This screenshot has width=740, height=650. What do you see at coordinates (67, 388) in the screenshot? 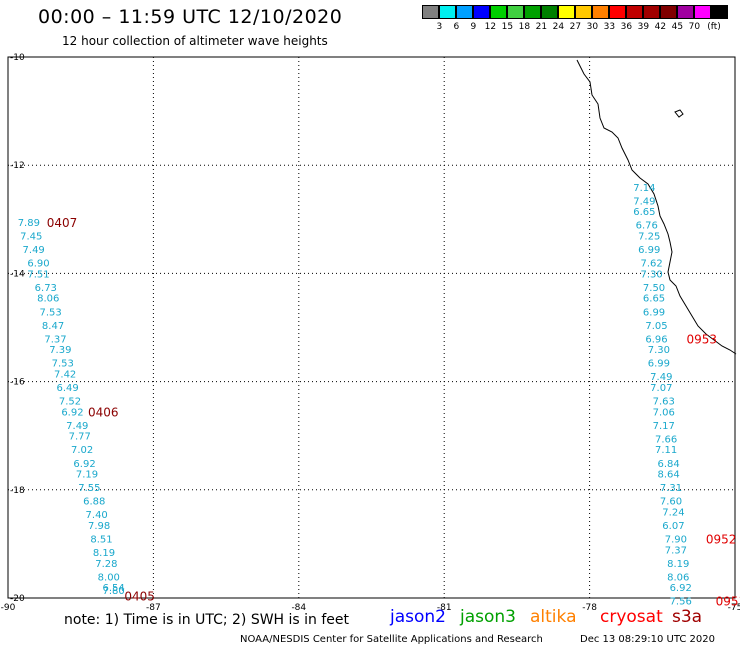
I see `wave-height-value: 6.49` at bounding box center [67, 388].